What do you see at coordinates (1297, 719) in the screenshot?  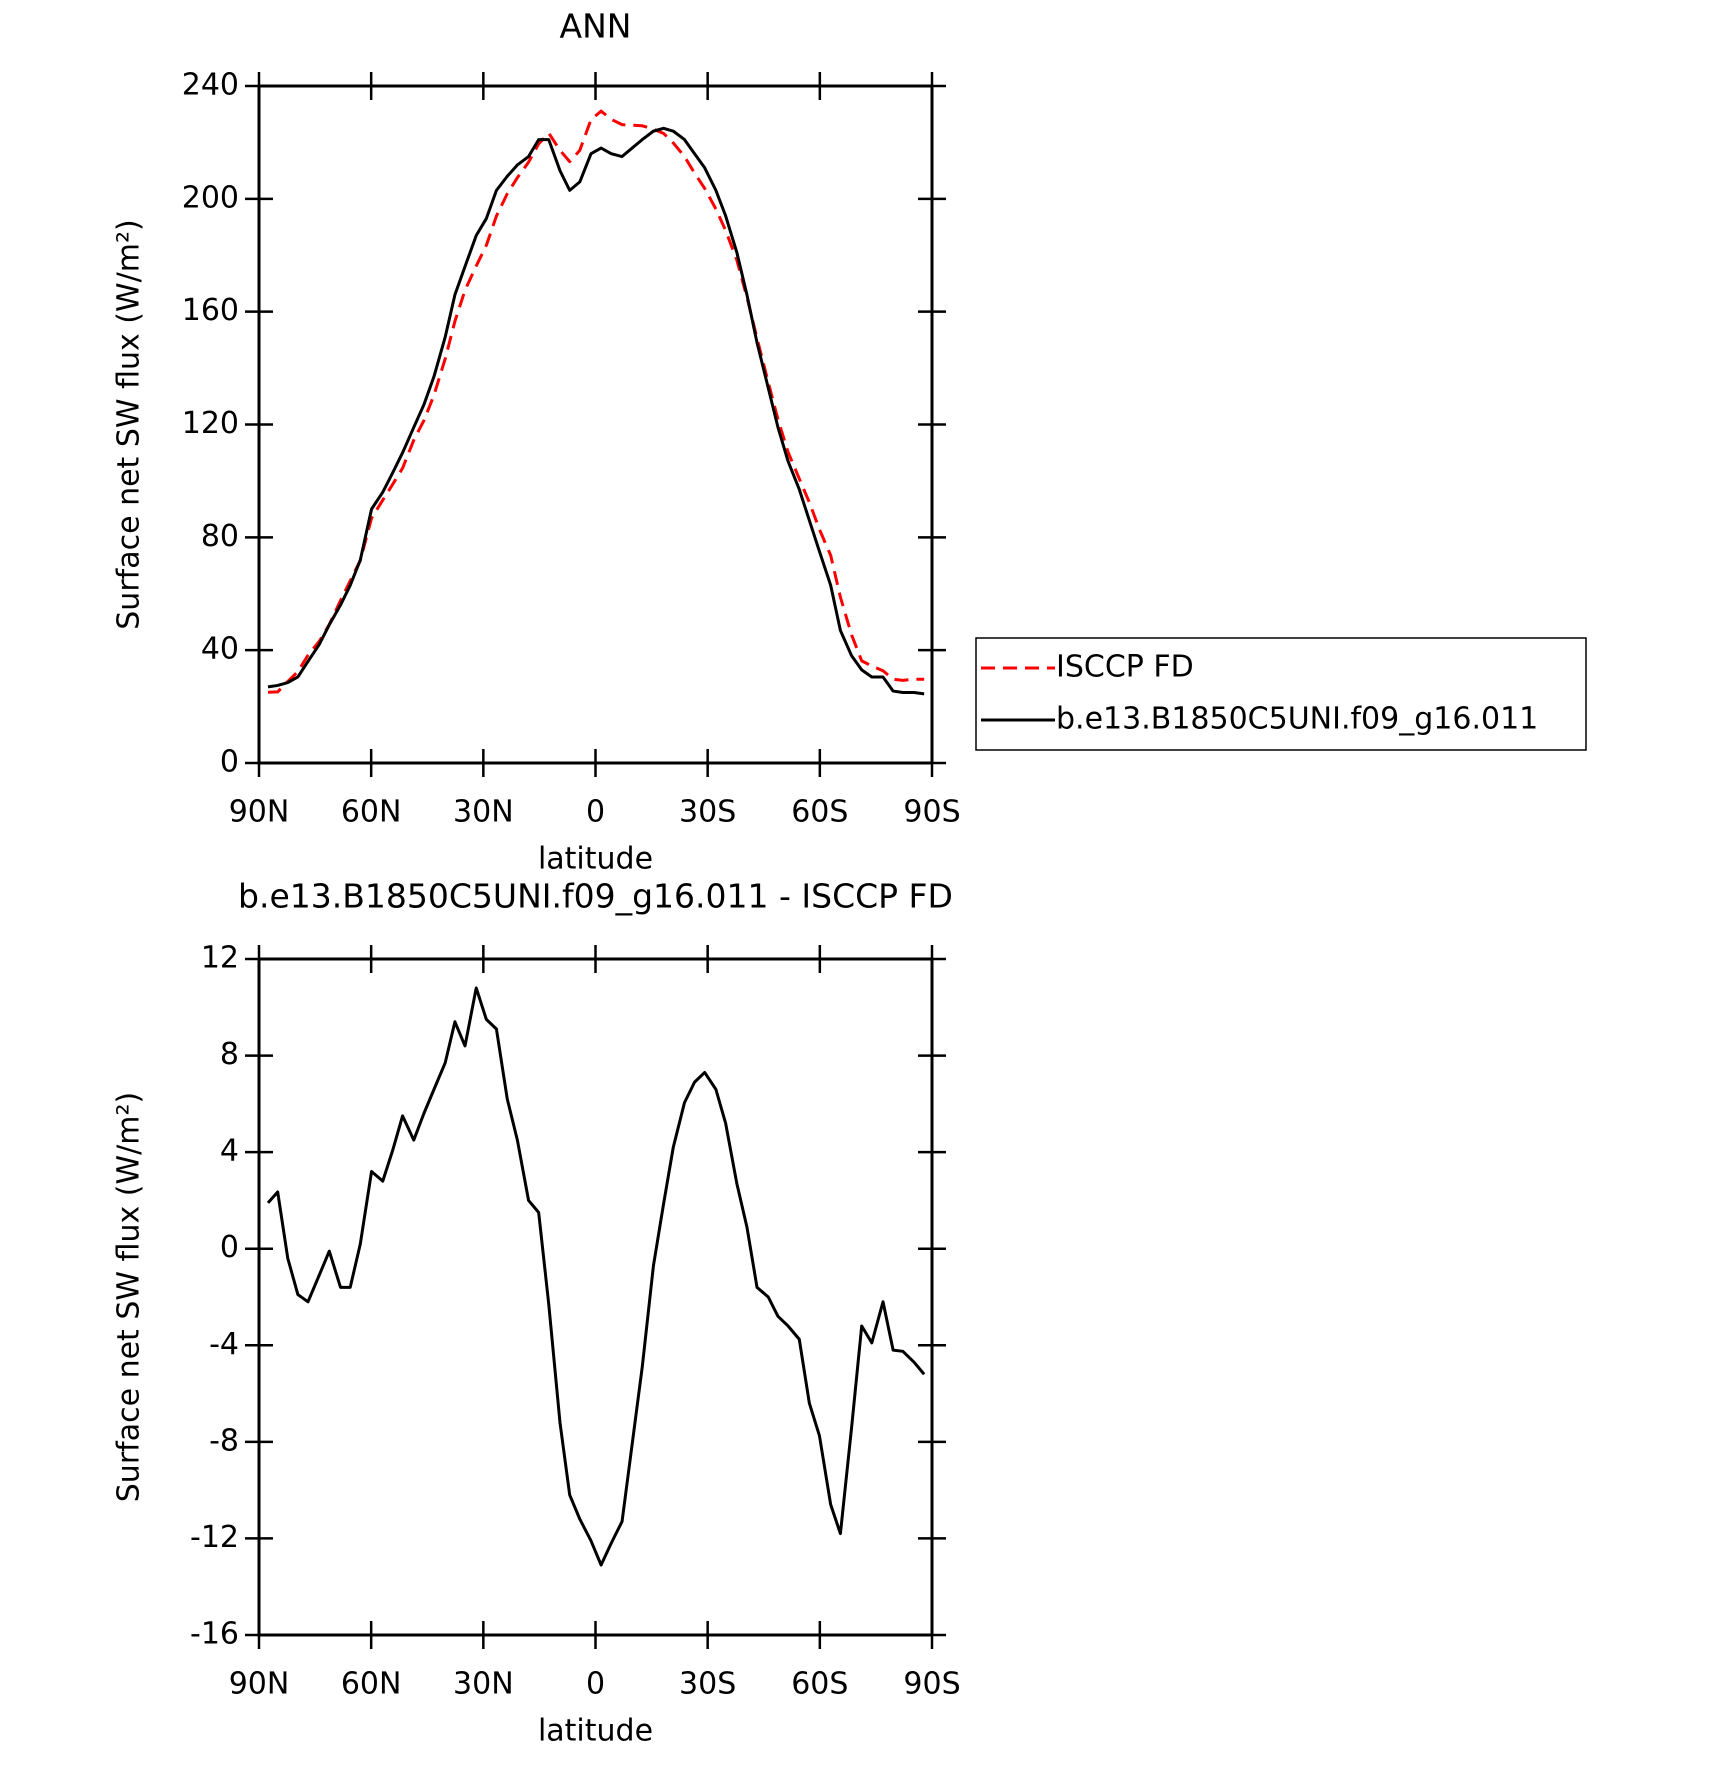 I see `legend-label: b.e13.B1850C5UNI.f09_g16.011` at bounding box center [1297, 719].